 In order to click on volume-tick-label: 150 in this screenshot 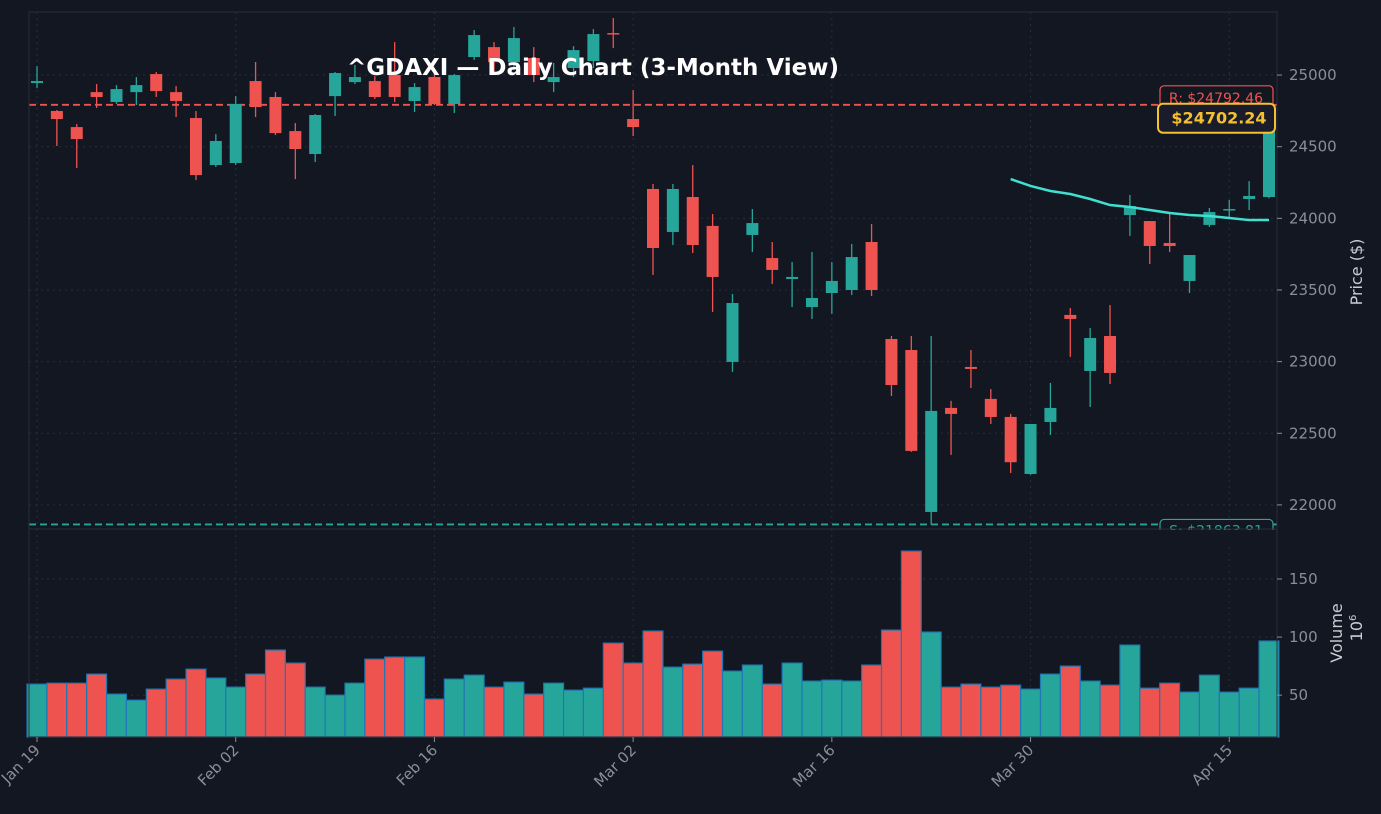, I will do `click(1303, 579)`.